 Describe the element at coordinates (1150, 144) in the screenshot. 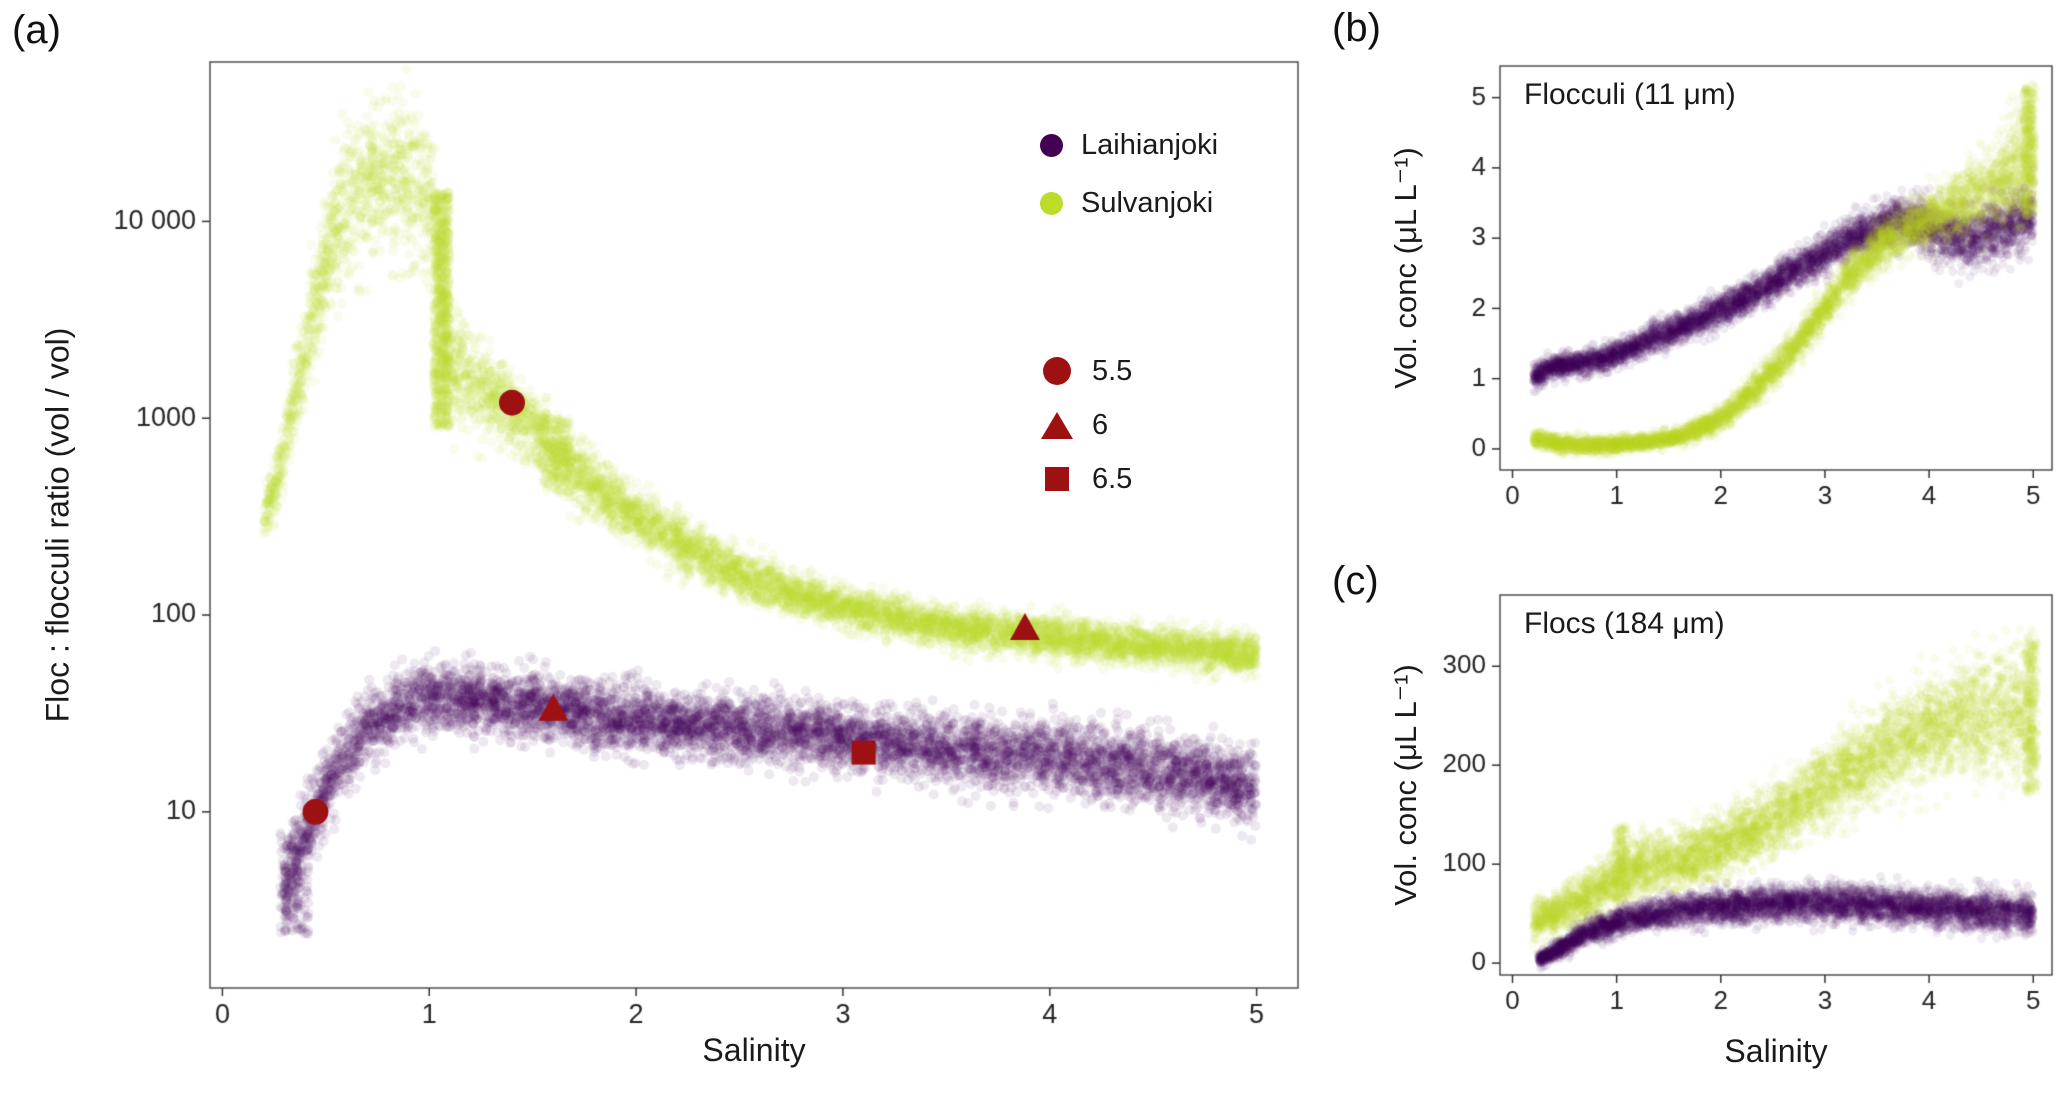

I see `legend-label: Laihianjoki` at that location.